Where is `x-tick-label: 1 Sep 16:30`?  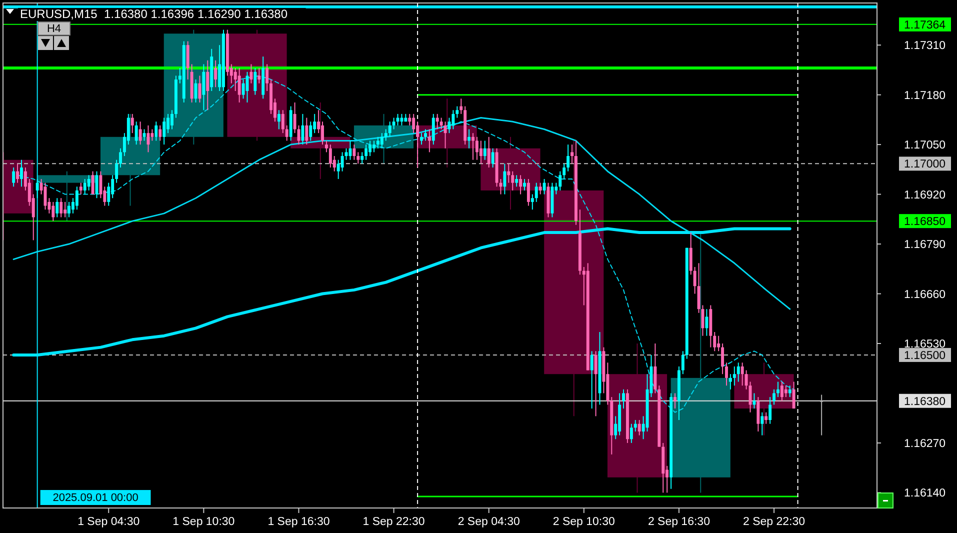 x-tick-label: 1 Sep 16:30 is located at coordinates (299, 522).